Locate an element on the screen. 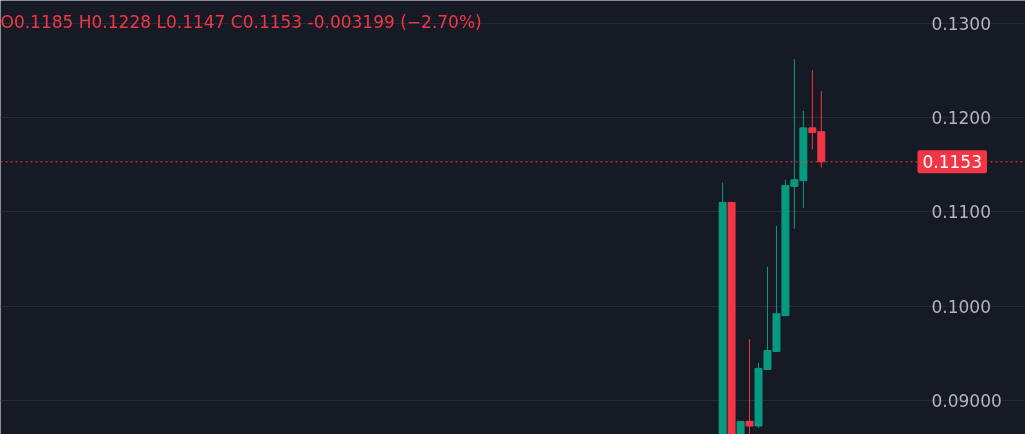 The image size is (1025, 434). y-tick-label: 0.1000 is located at coordinates (961, 306).